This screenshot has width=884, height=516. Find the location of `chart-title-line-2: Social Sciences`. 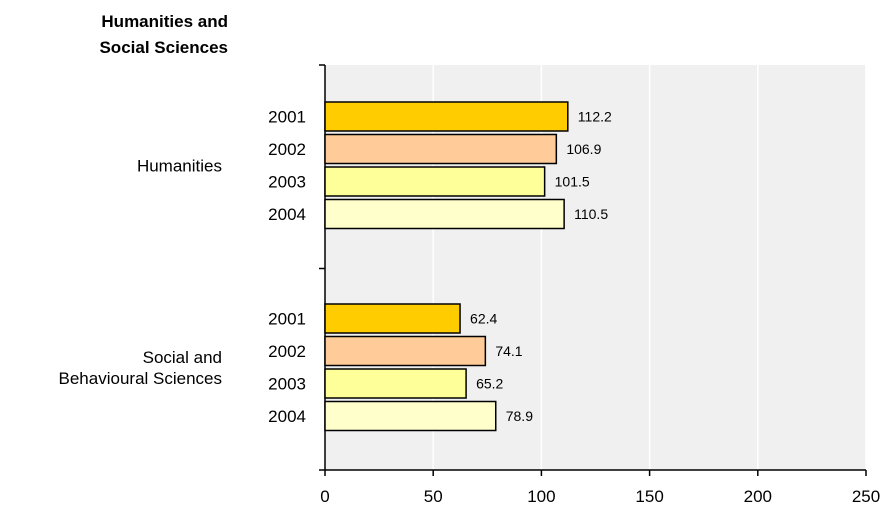

chart-title-line-2: Social Sciences is located at coordinates (163, 47).